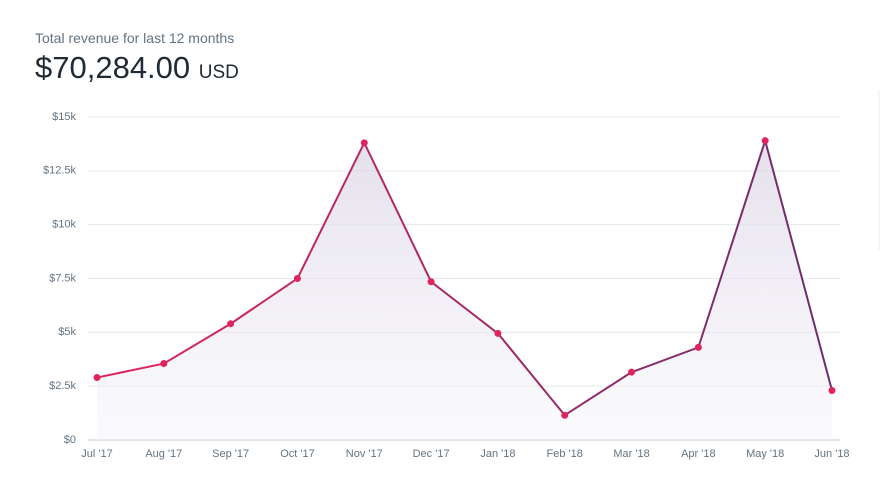 This screenshot has height=498, width=880. I want to click on total-value: $70,284.00, so click(113, 67).